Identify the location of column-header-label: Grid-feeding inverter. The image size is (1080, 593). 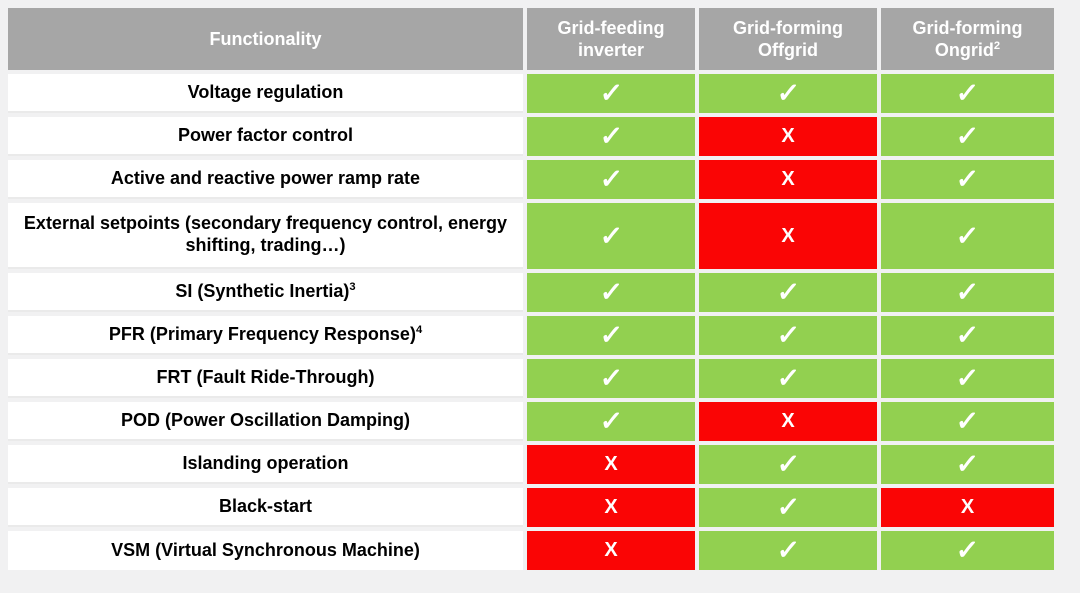
(611, 39).